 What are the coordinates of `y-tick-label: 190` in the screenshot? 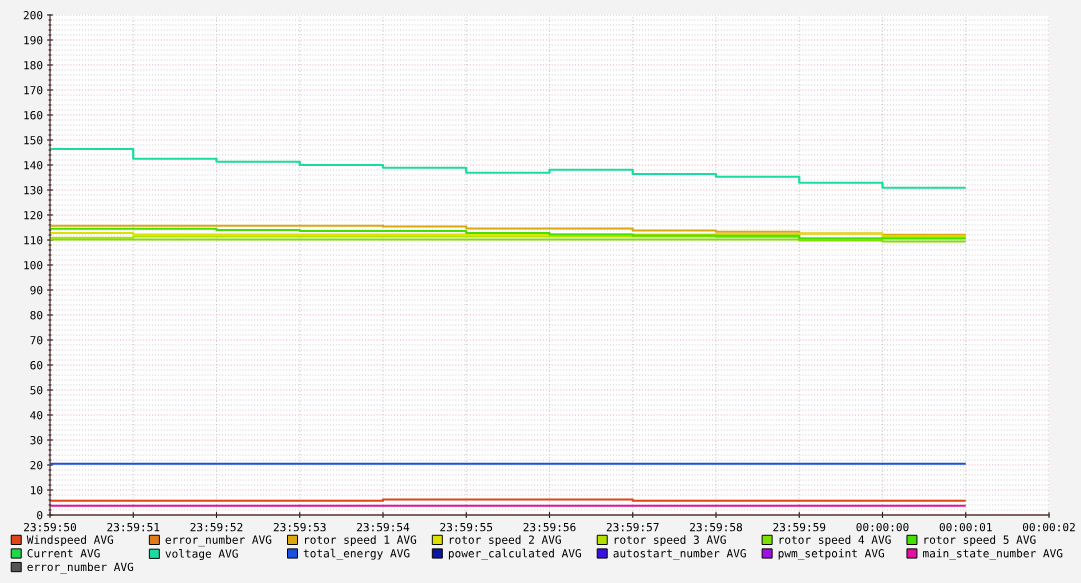 It's located at (33, 40).